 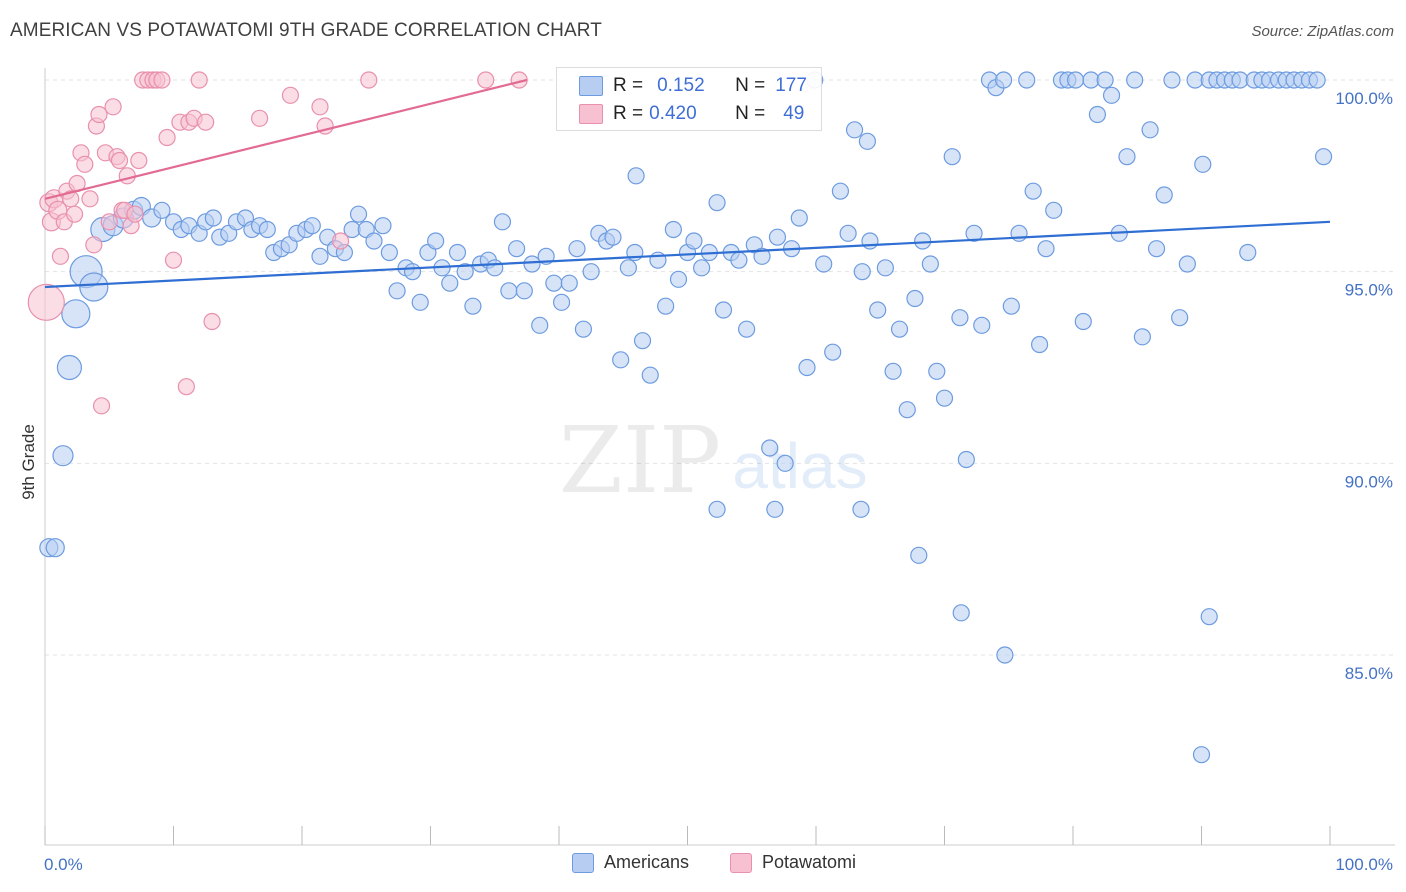 What do you see at coordinates (681, 85) in the screenshot?
I see `r-value: 0.152` at bounding box center [681, 85].